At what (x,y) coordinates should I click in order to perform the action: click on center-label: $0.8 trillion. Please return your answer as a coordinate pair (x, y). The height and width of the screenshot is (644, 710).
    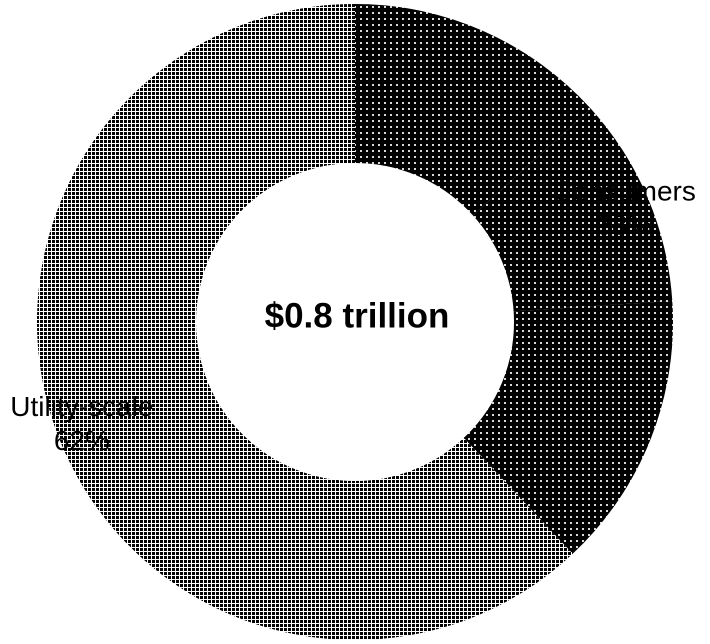
    Looking at the image, I should click on (357, 315).